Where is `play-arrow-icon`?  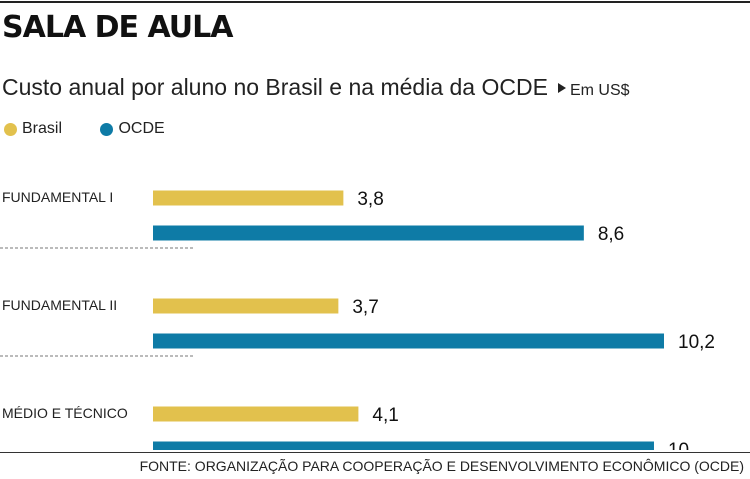 play-arrow-icon is located at coordinates (561, 88).